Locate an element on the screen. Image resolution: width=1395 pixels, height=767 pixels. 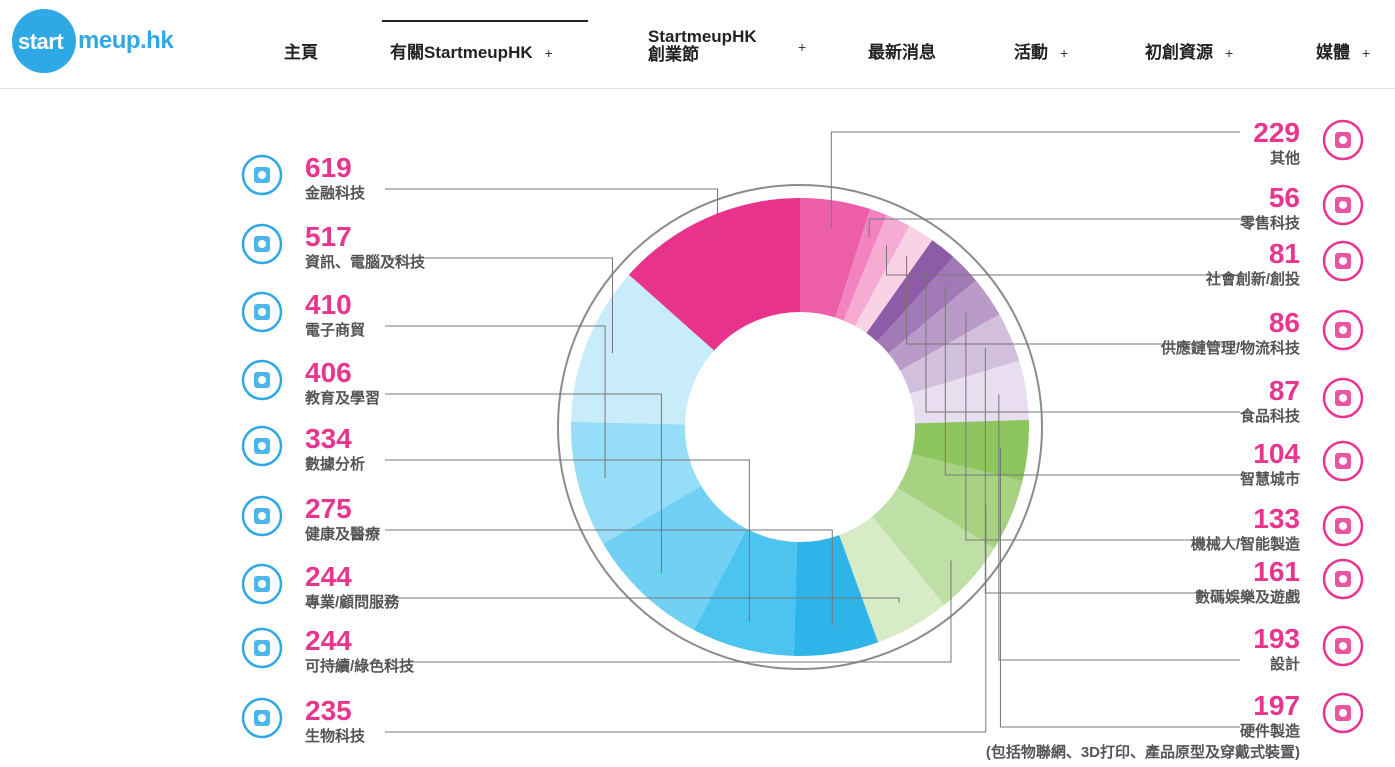
value-label: 410 is located at coordinates (328, 304).